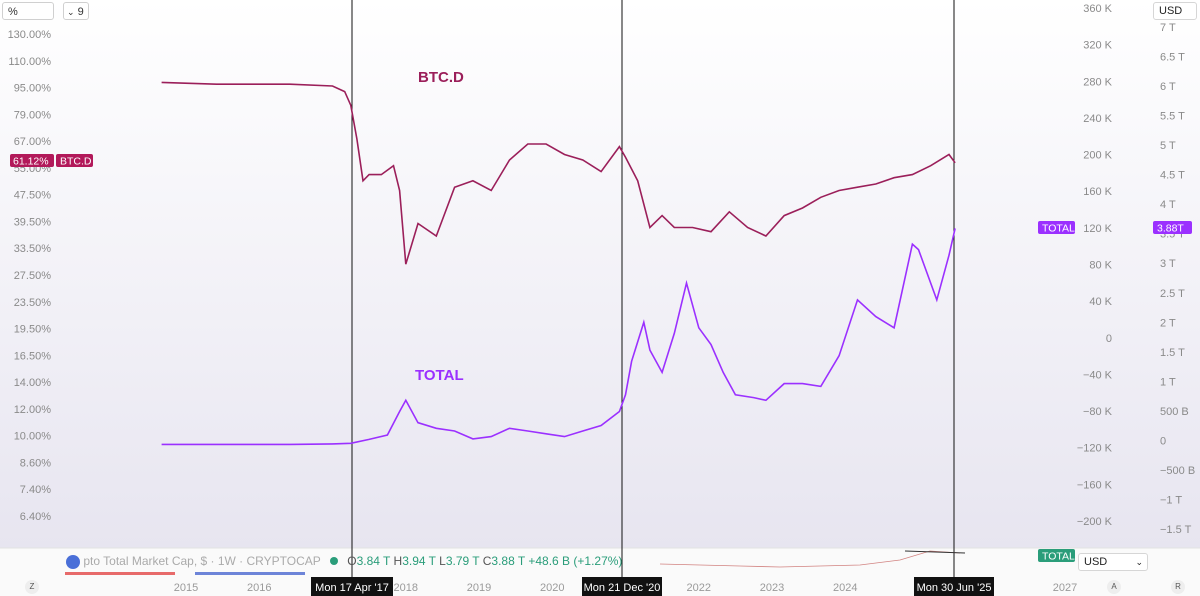 Image resolution: width=1200 pixels, height=596 pixels. Describe the element at coordinates (552, 588) in the screenshot. I see `x-axis-tick: 2020` at that location.